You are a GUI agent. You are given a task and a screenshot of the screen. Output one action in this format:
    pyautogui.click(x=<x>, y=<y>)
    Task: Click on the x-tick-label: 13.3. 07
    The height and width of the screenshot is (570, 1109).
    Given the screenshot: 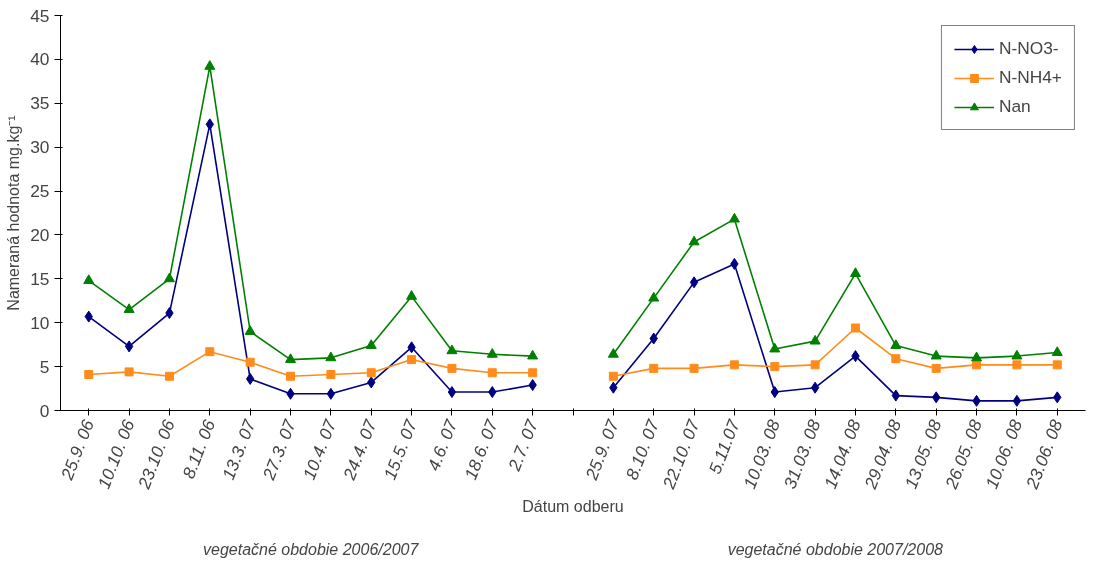 What is the action you would take?
    pyautogui.click(x=239, y=449)
    